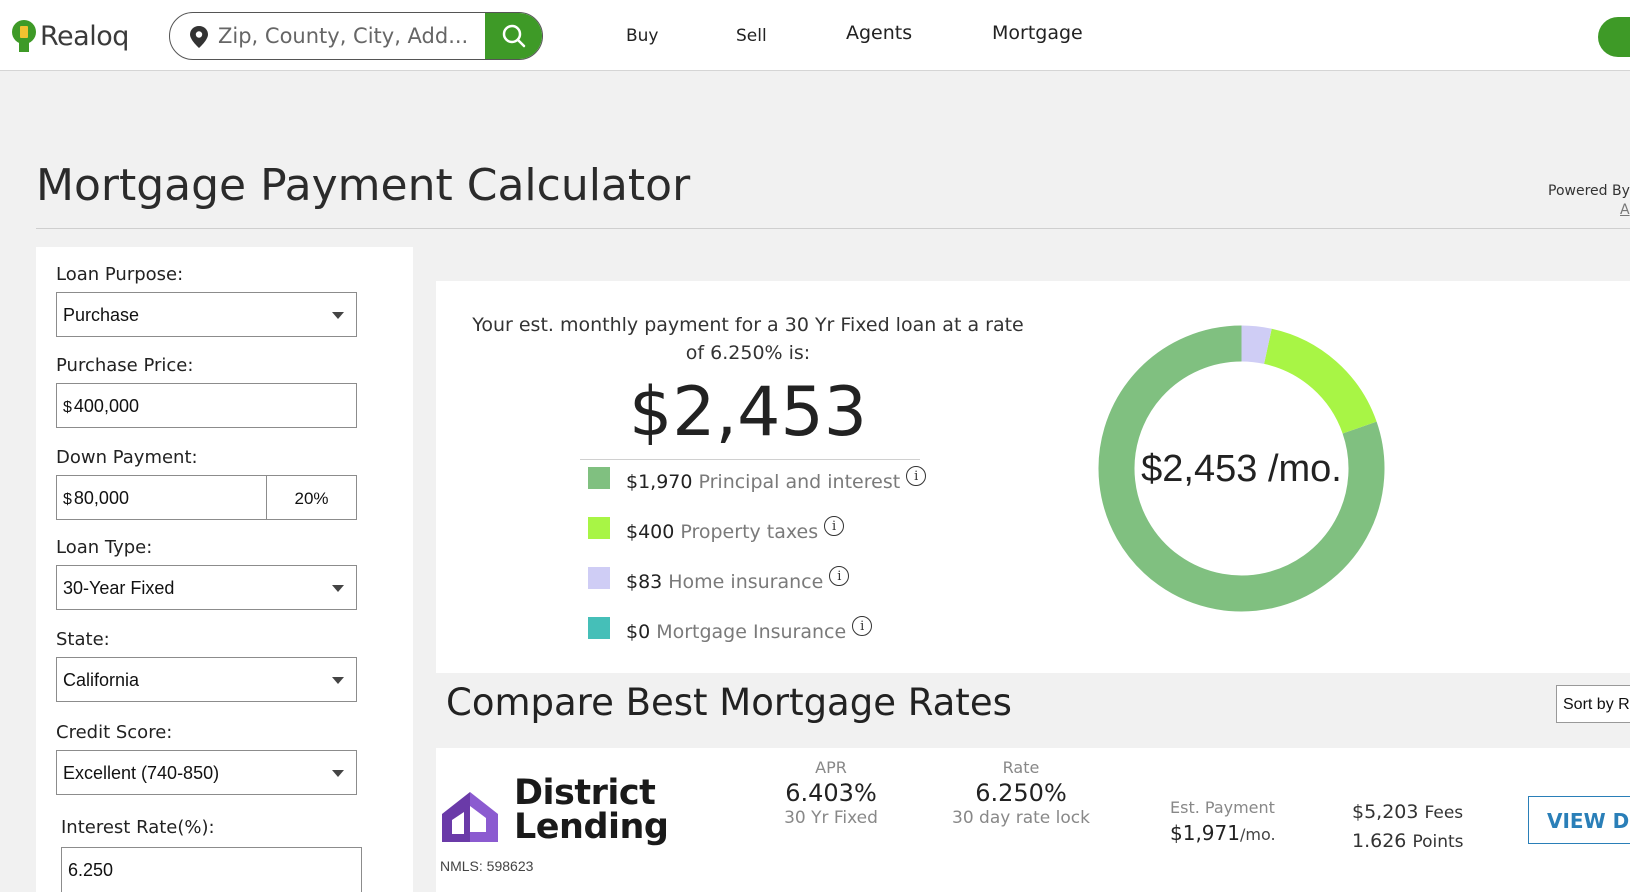 This screenshot has height=892, width=1630. I want to click on nav-sell: Sell, so click(751, 36).